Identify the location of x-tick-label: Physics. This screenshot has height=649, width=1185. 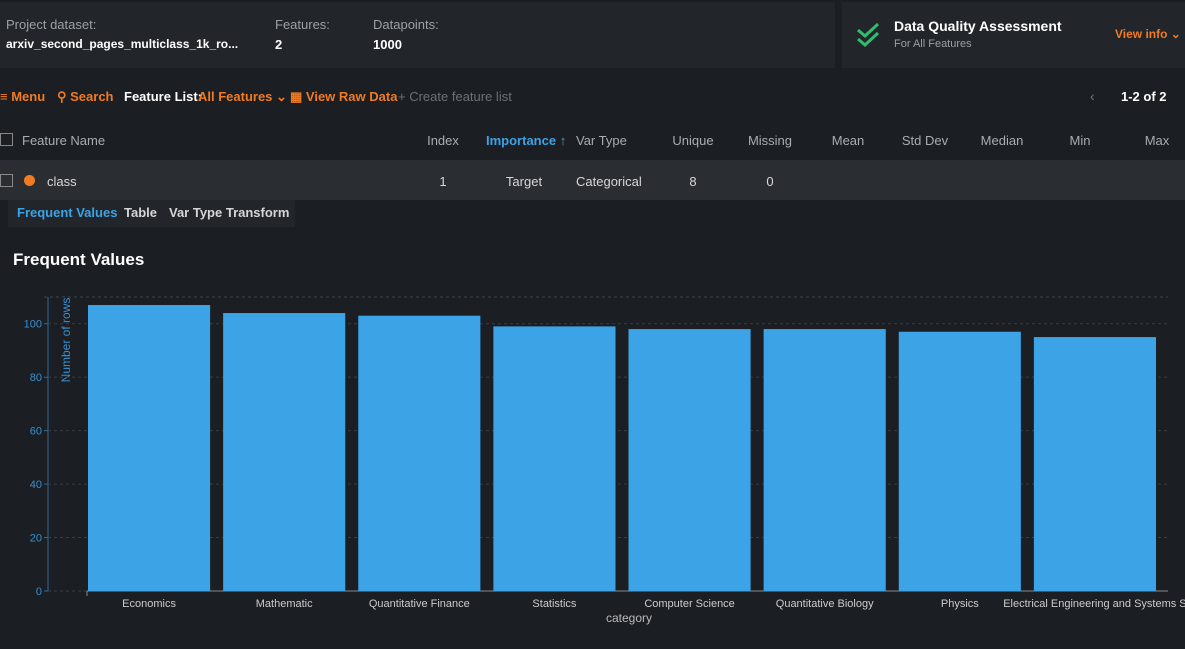
(960, 604).